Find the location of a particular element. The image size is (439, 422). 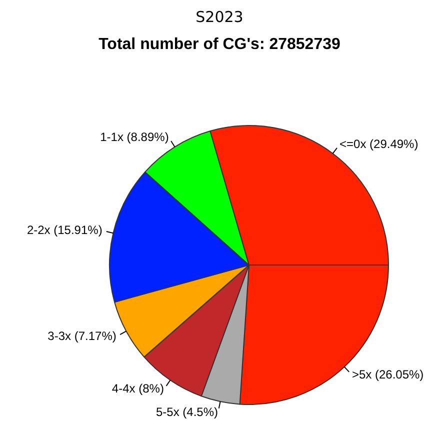

slice-label: 4-4x (8%) is located at coordinates (138, 389).